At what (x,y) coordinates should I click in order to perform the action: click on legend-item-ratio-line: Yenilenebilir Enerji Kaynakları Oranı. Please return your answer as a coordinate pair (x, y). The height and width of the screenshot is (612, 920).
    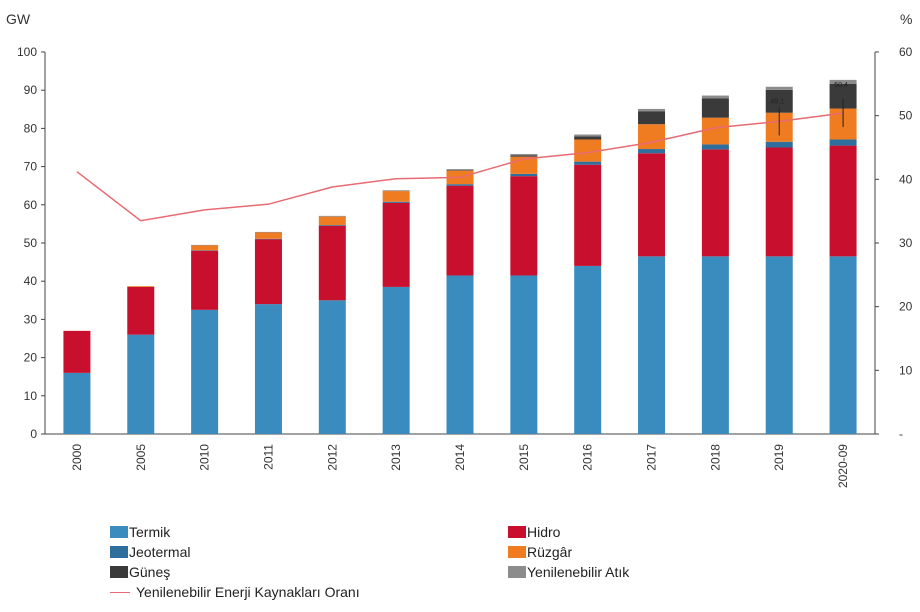
    Looking at the image, I should click on (235, 592).